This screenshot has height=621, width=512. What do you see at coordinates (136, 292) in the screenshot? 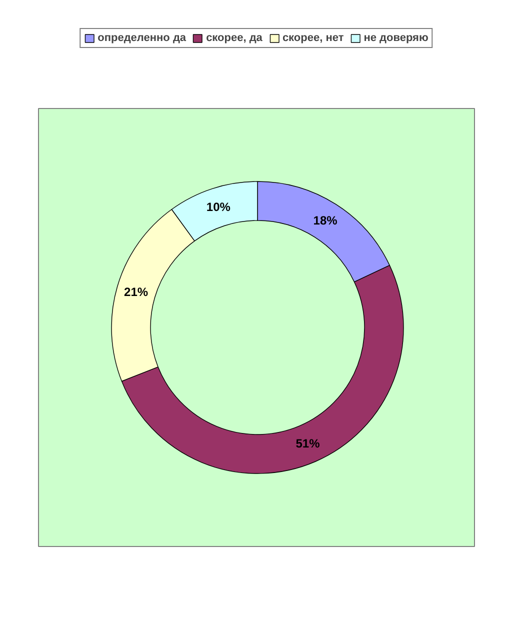
I see `data-label: 21%` at bounding box center [136, 292].